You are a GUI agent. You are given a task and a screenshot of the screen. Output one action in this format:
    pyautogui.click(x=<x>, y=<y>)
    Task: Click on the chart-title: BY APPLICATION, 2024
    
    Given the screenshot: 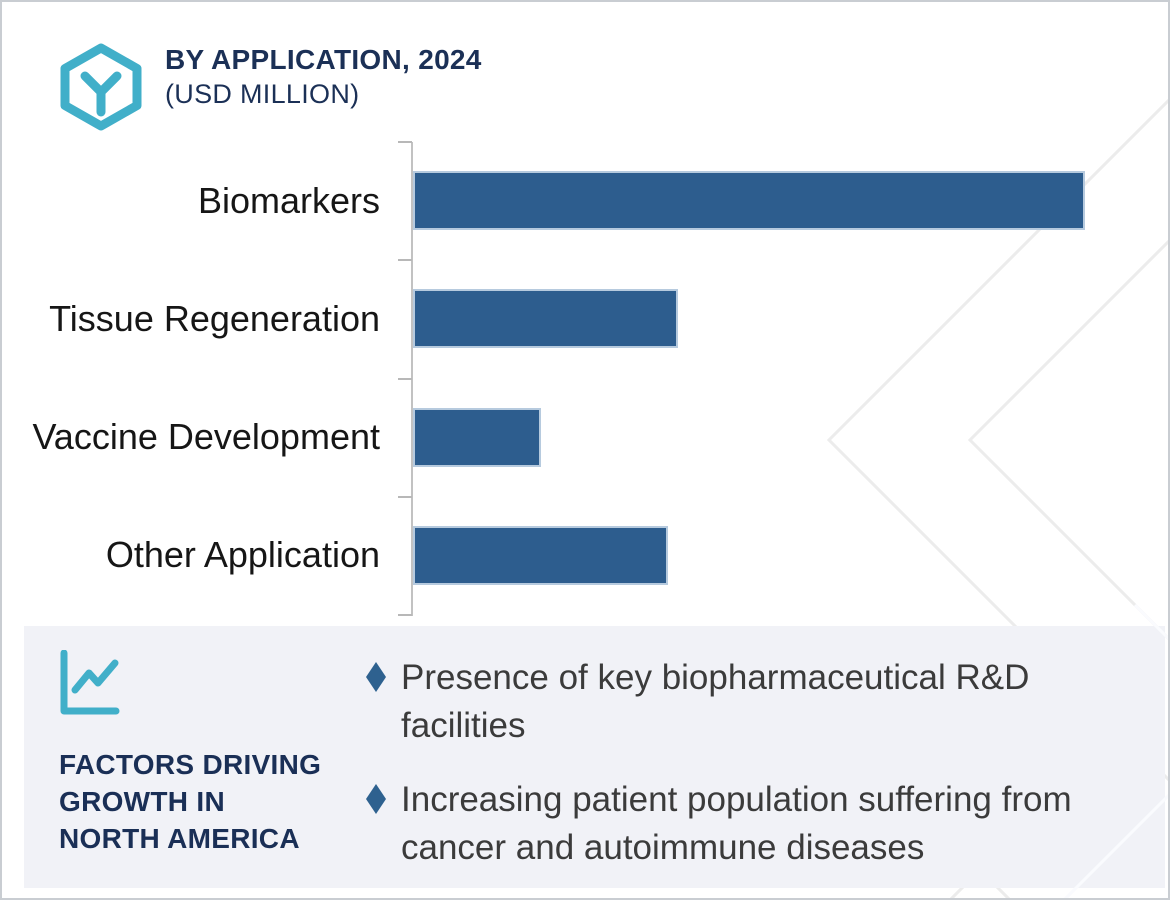 What is the action you would take?
    pyautogui.click(x=323, y=59)
    